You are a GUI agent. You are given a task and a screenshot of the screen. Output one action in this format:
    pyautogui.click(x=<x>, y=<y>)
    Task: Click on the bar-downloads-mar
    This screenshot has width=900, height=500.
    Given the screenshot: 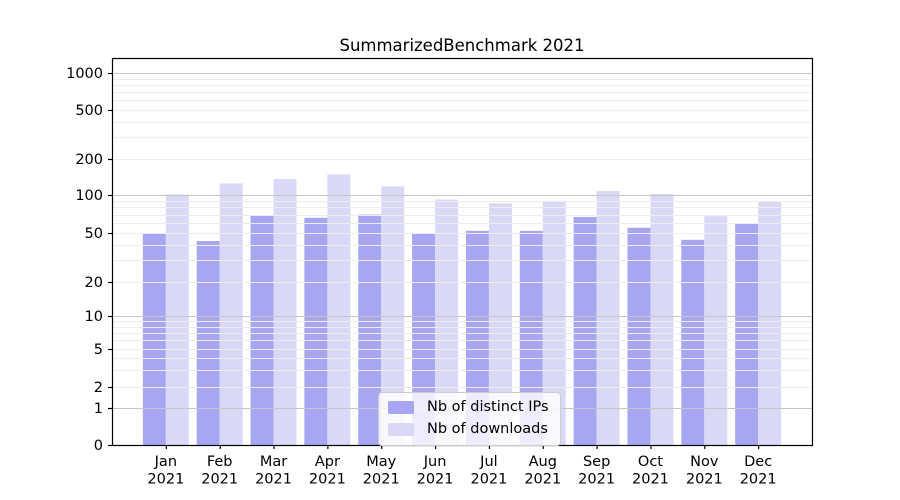 What is the action you would take?
    pyautogui.click(x=285, y=312)
    